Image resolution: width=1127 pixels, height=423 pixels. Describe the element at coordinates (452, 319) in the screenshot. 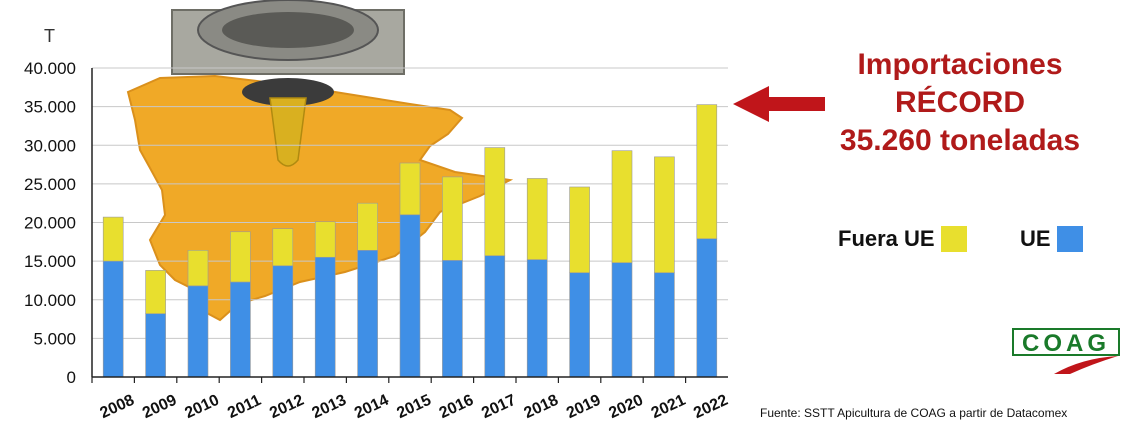

I see `bar-ue-2016` at that location.